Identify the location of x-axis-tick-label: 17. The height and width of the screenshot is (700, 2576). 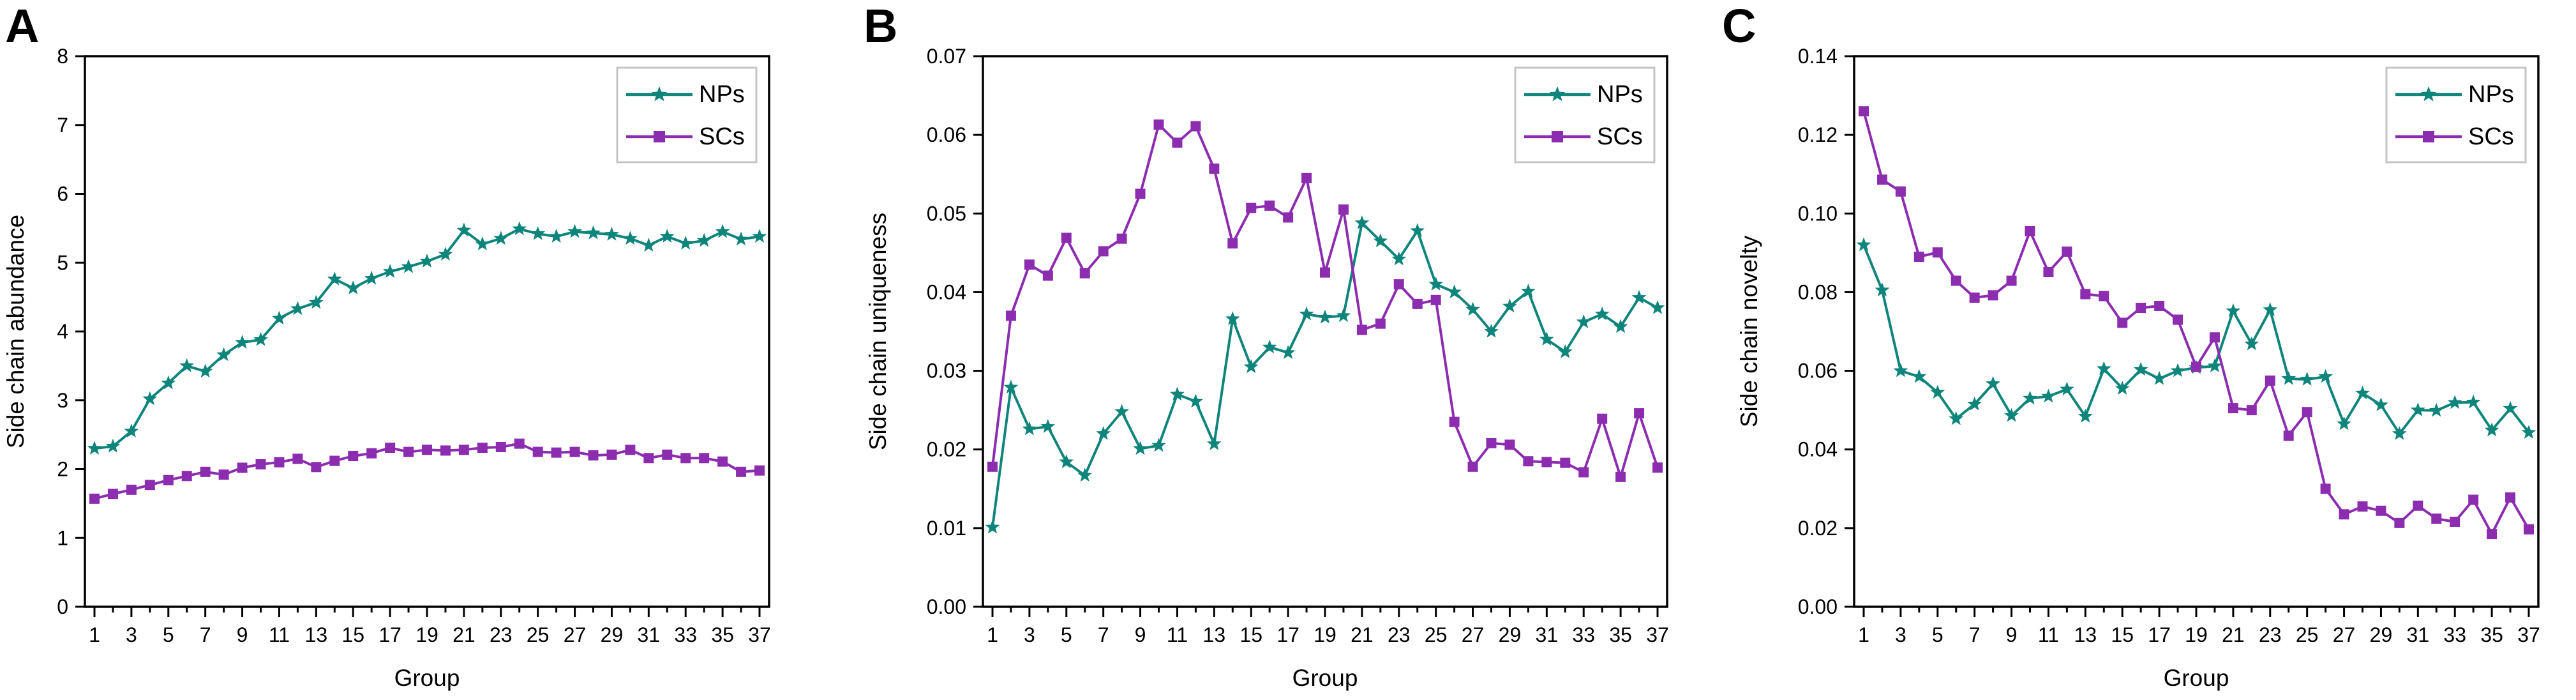
(2159, 634).